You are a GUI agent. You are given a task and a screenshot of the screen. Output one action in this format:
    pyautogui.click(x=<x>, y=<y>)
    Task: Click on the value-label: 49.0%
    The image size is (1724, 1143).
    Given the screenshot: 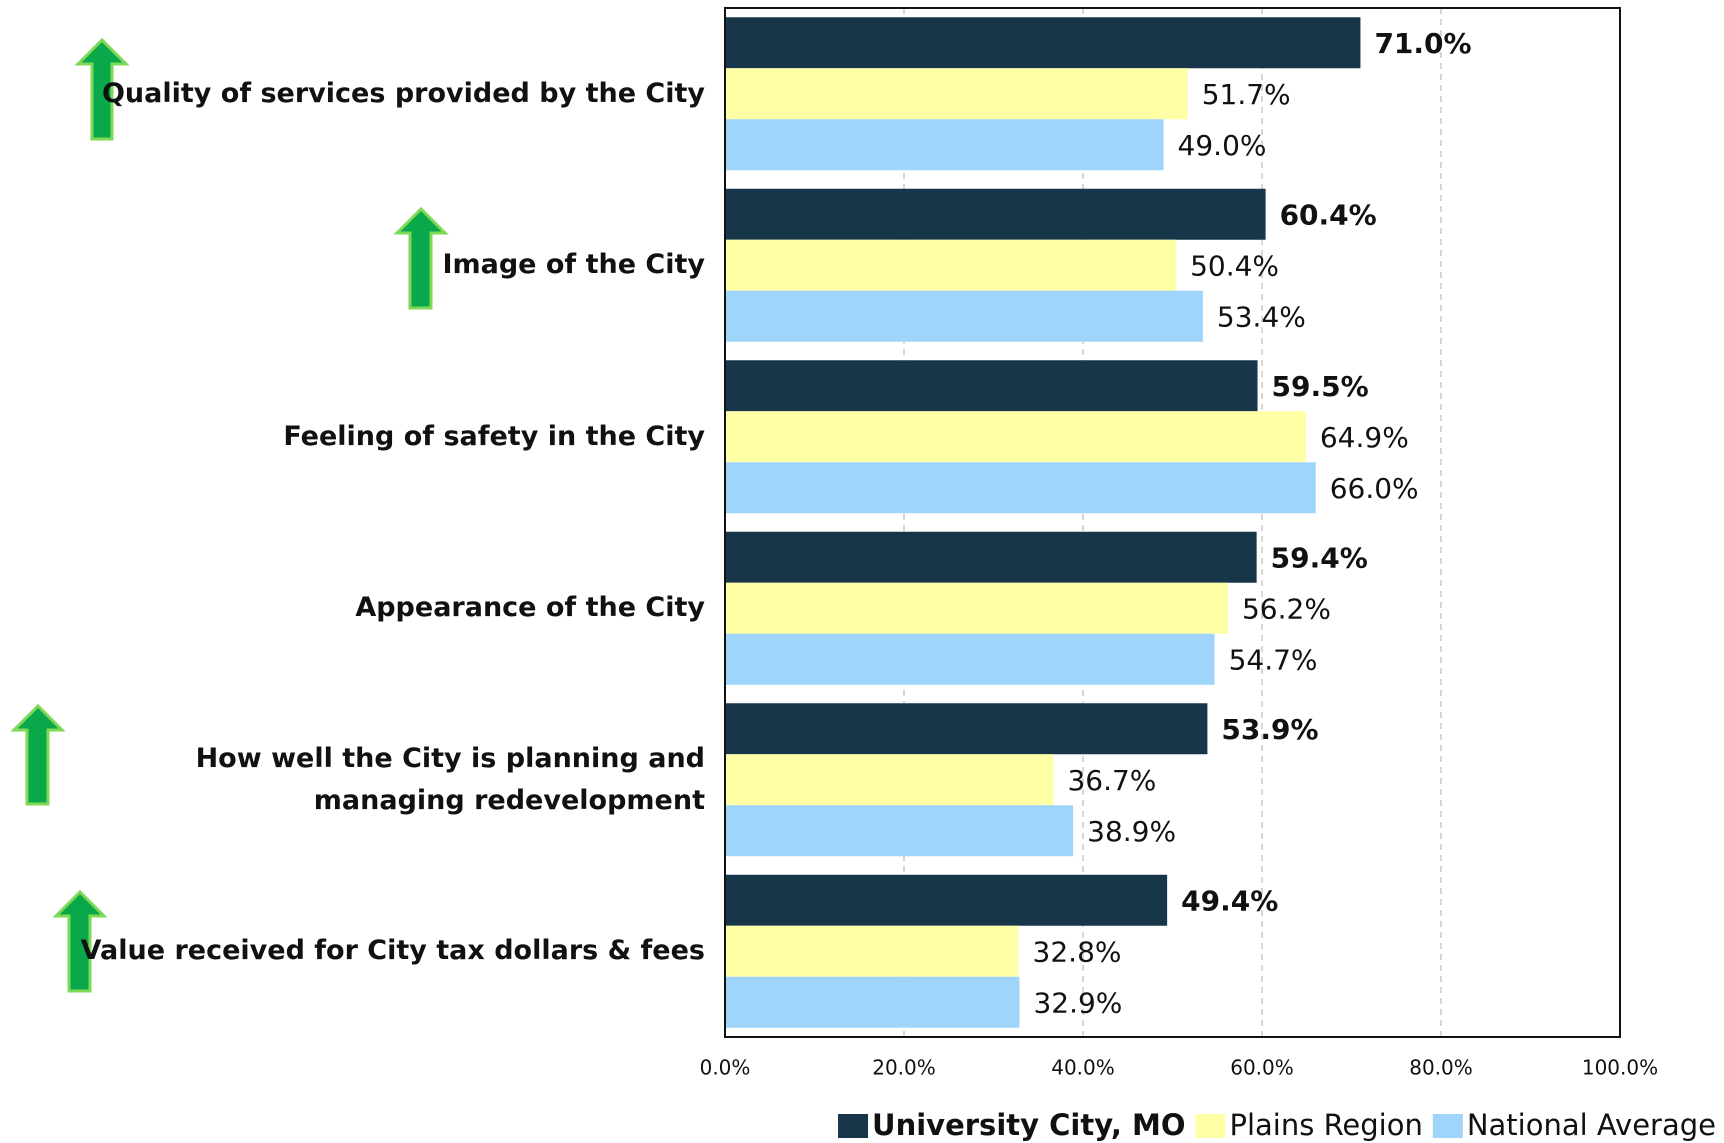 What is the action you would take?
    pyautogui.click(x=1222, y=145)
    